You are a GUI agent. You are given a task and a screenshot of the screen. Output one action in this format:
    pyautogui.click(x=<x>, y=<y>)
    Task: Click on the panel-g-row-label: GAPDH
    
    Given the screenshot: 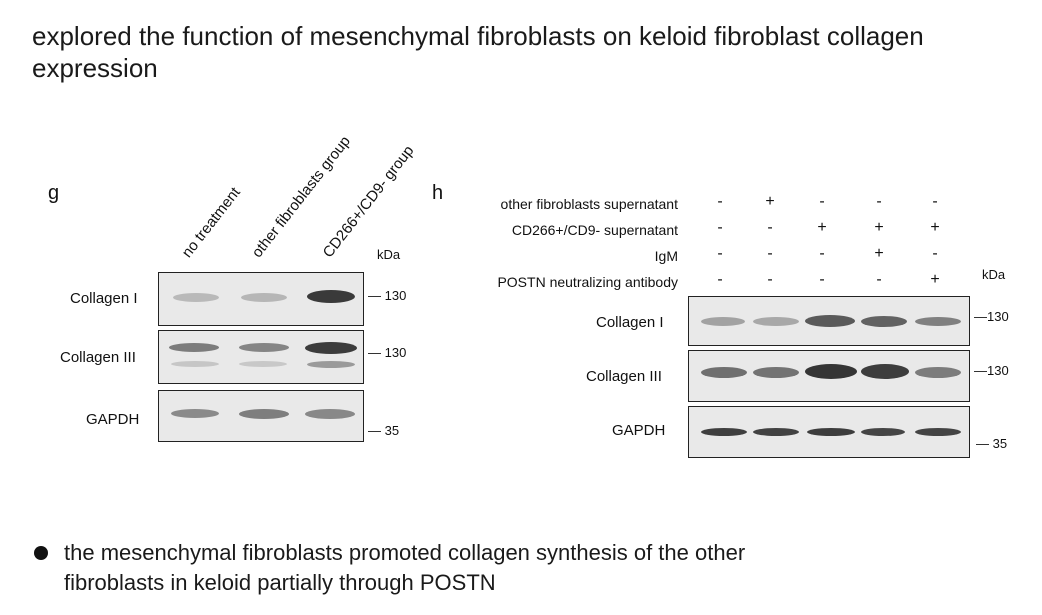 What is the action you would take?
    pyautogui.click(x=113, y=419)
    